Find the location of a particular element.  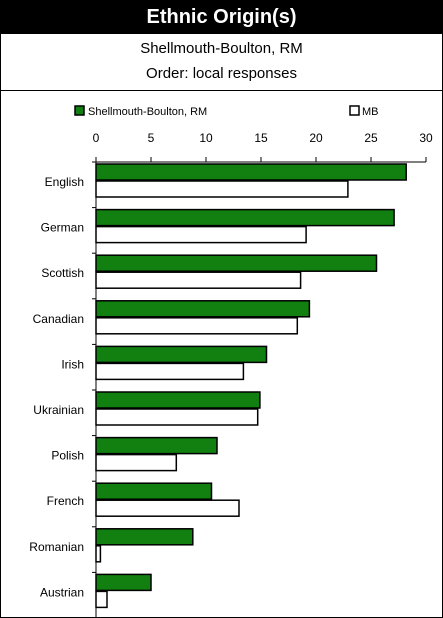

category-label-5: Ukrainian is located at coordinates (58, 410).